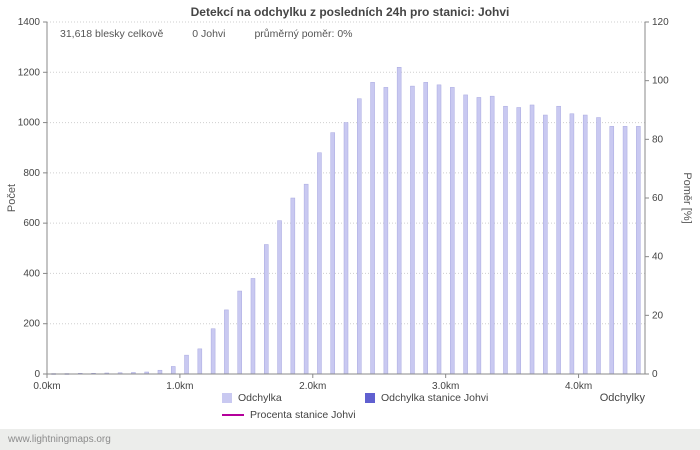 This screenshot has width=700, height=450. Describe the element at coordinates (660, 81) in the screenshot. I see `y-right-tick-label: 100` at that location.